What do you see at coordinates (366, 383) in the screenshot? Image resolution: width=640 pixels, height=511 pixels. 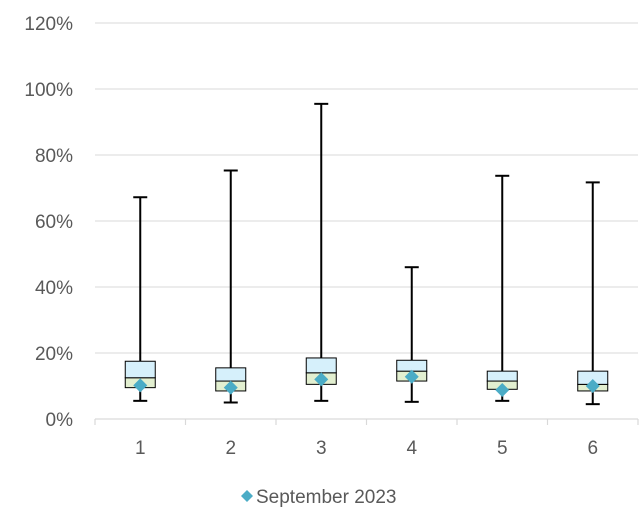 I see `series-markers` at bounding box center [366, 383].